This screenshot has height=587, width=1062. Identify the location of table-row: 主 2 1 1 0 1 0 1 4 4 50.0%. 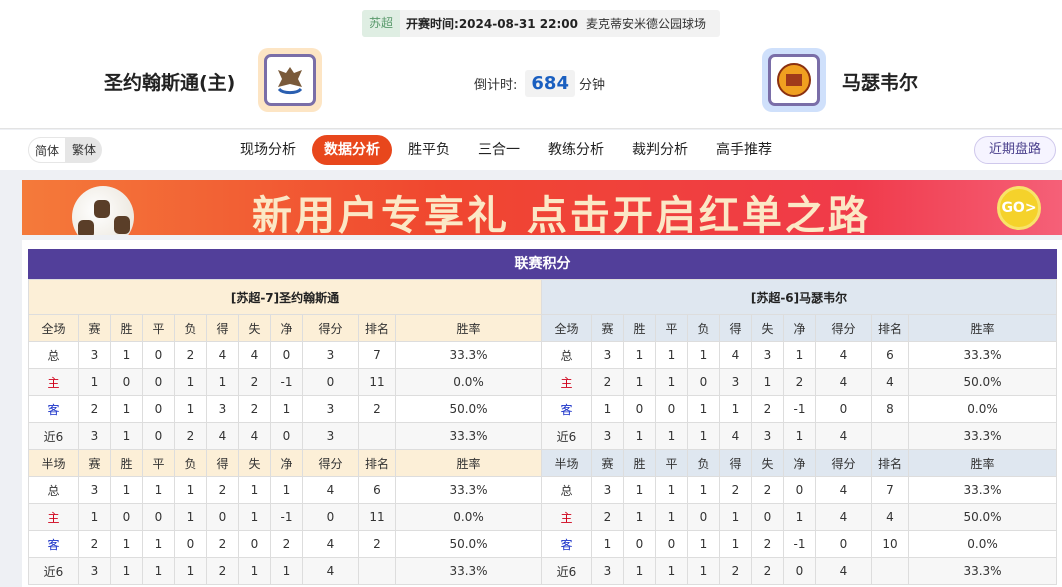
(799, 517).